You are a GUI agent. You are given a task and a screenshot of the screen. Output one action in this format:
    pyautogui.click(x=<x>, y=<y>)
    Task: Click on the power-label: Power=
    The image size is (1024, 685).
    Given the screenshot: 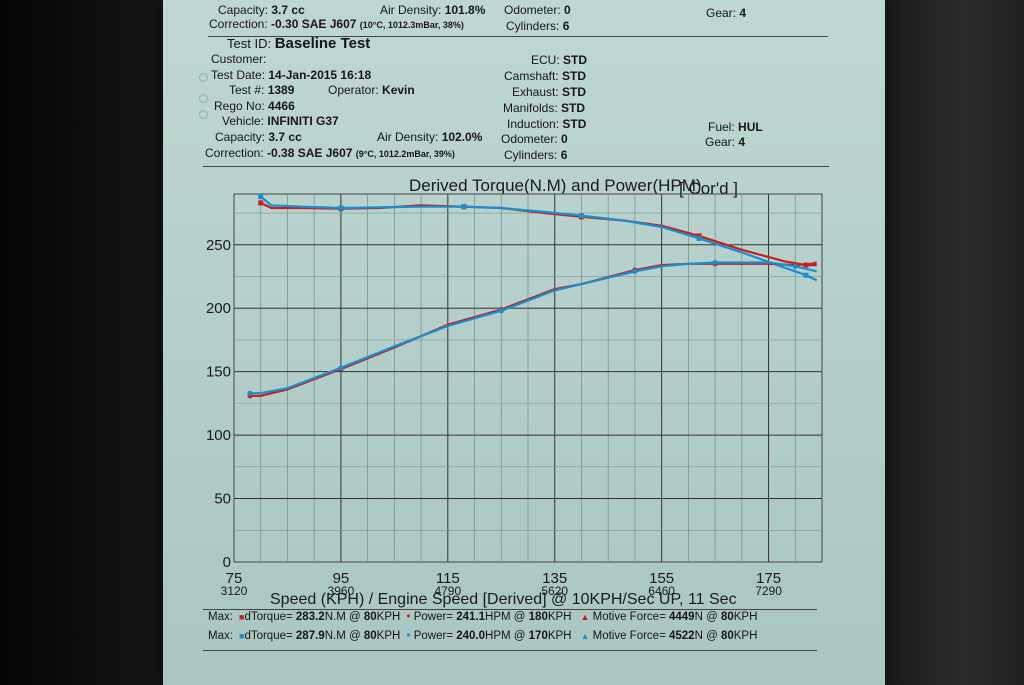 What is the action you would take?
    pyautogui.click(x=433, y=617)
    